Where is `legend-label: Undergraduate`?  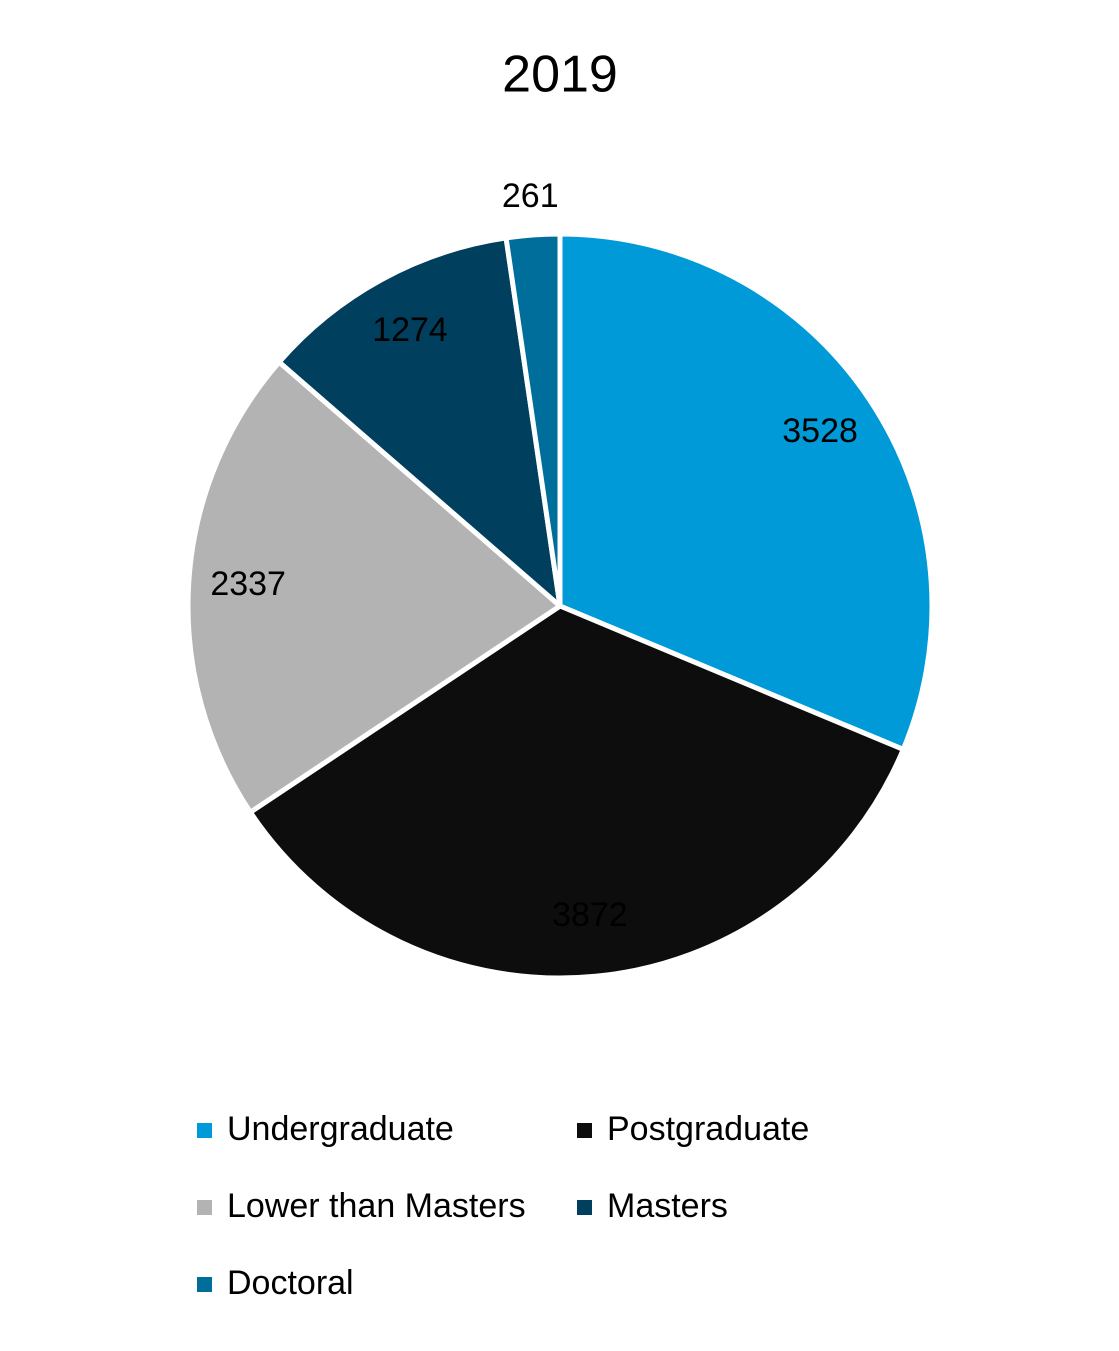
legend-label: Undergraduate is located at coordinates (340, 1129).